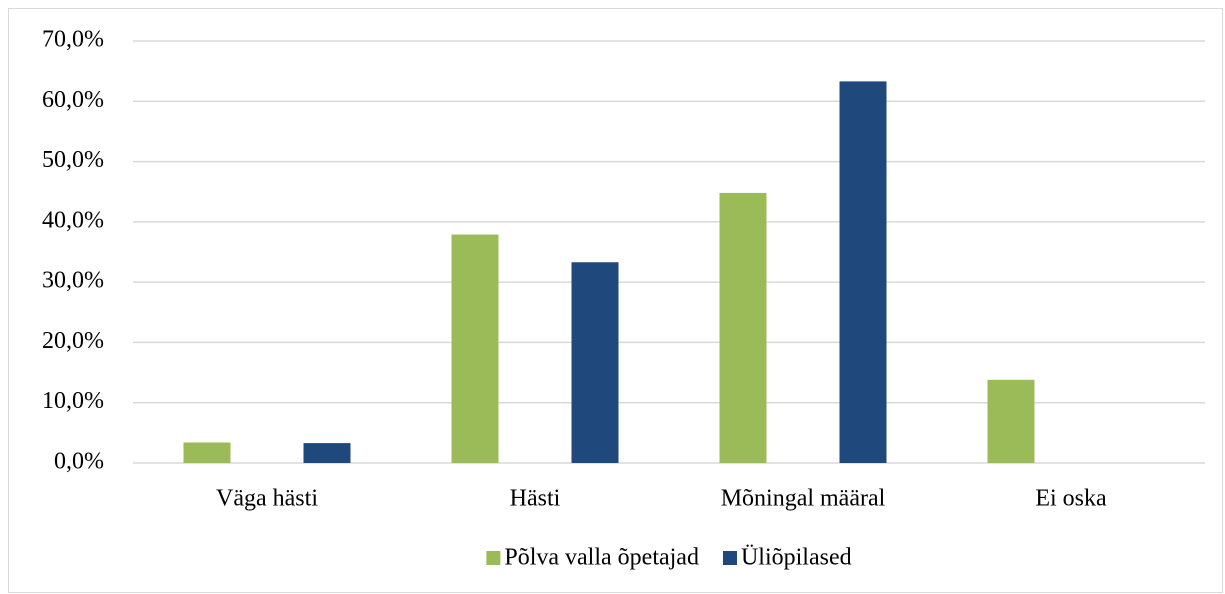 Image resolution: width=1225 pixels, height=594 pixels. I want to click on legend-label: Põlva valla õpetajad, so click(601, 558).